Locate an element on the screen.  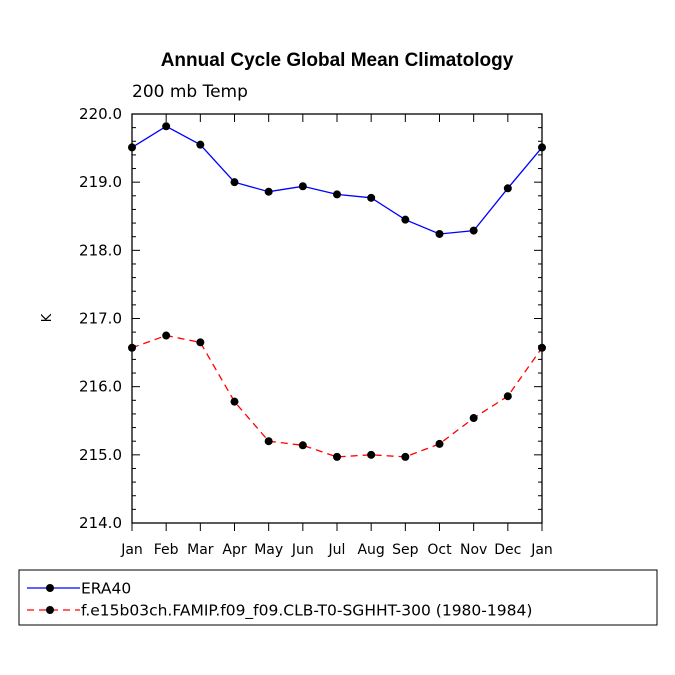
chart-subtitle: 200 mb Temp is located at coordinates (190, 92).